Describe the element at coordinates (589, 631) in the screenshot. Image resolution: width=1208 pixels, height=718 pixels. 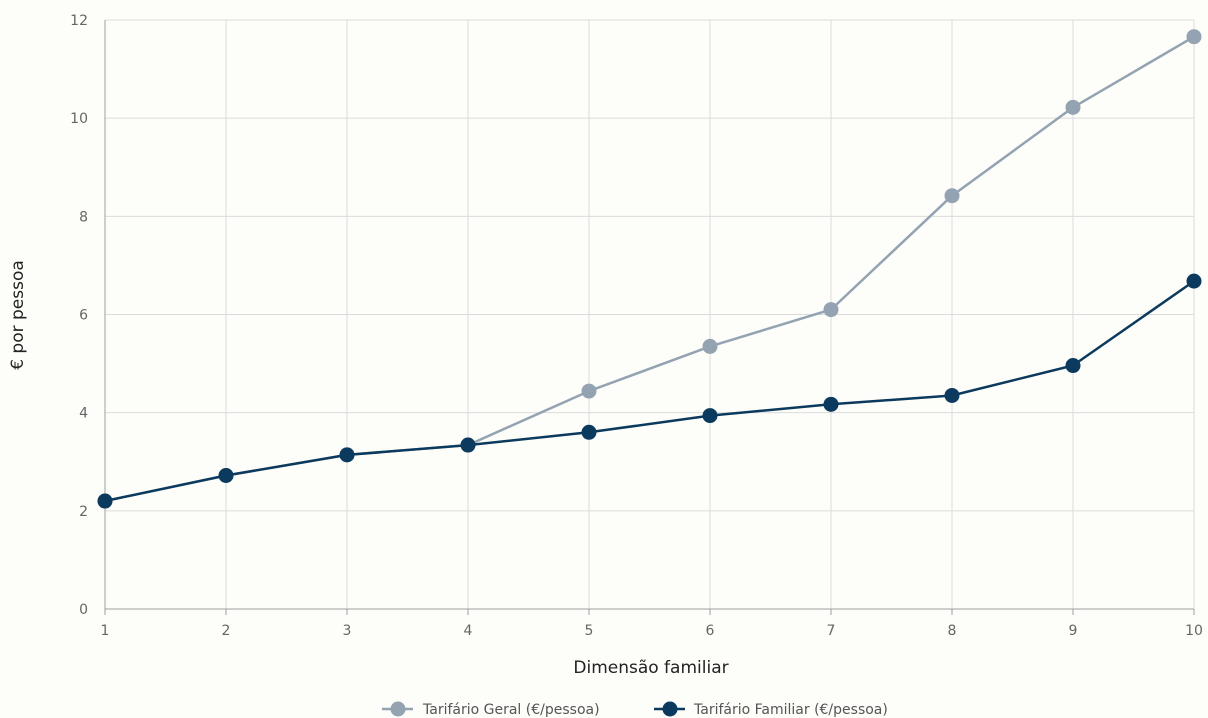
I see `x-tick-label: 5` at that location.